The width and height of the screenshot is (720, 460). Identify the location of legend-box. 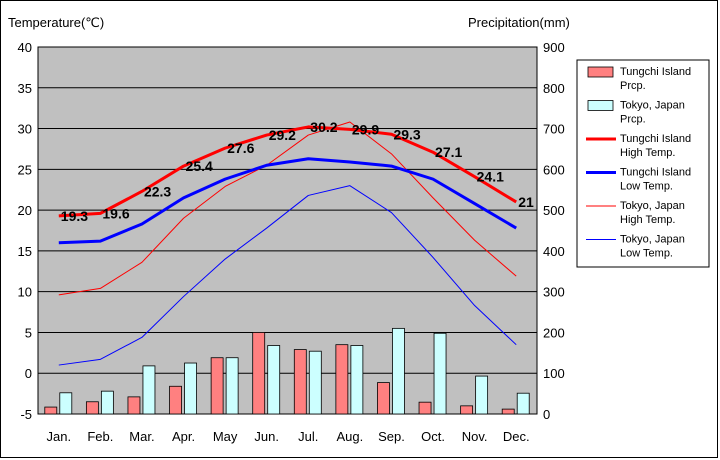
(643, 163).